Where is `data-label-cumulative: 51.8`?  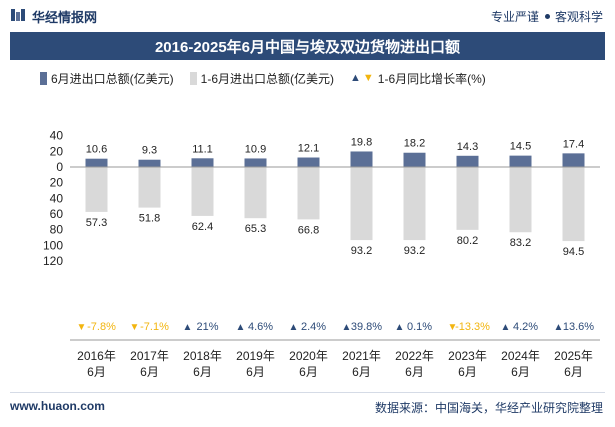 data-label-cumulative: 51.8 is located at coordinates (149, 219).